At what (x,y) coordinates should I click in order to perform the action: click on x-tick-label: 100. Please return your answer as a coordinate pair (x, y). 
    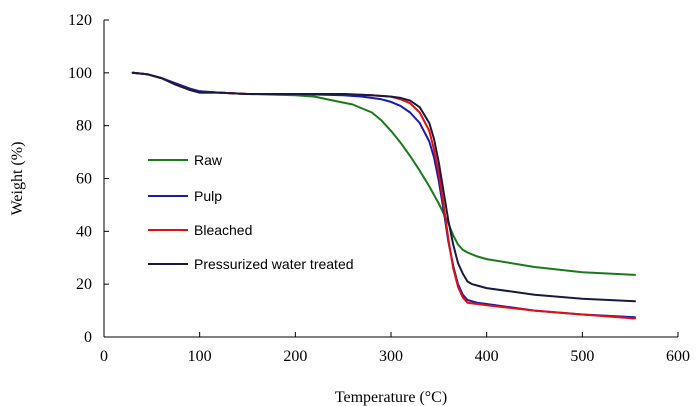
    Looking at the image, I should click on (200, 356).